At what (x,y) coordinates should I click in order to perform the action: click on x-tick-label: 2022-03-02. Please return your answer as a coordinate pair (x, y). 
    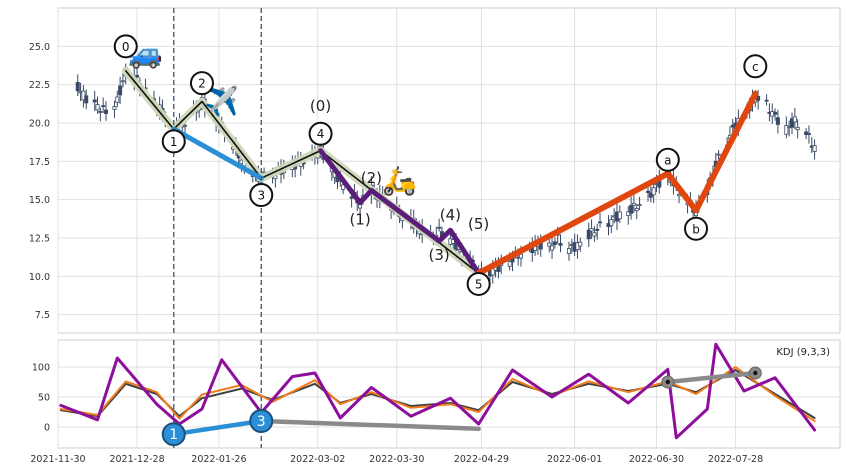
    Looking at the image, I should click on (317, 459).